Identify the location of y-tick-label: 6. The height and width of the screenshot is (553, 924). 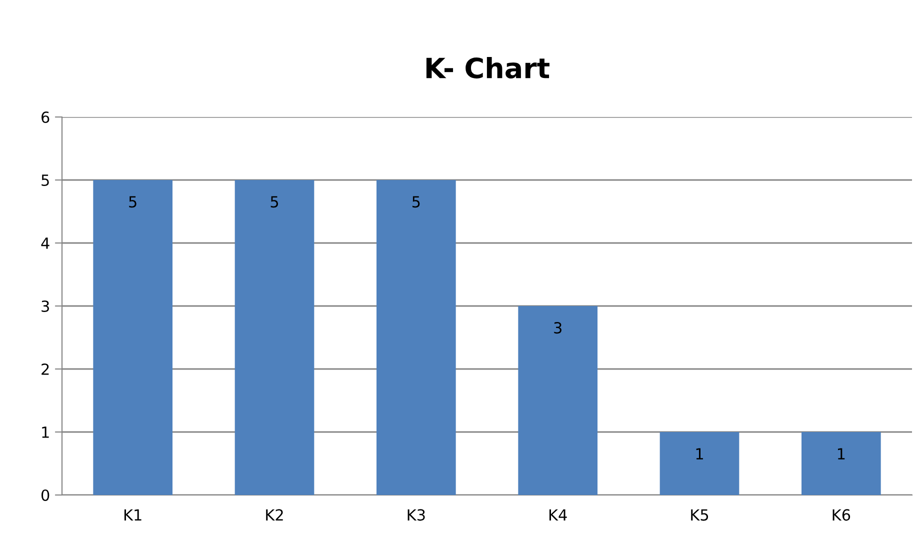
(46, 117).